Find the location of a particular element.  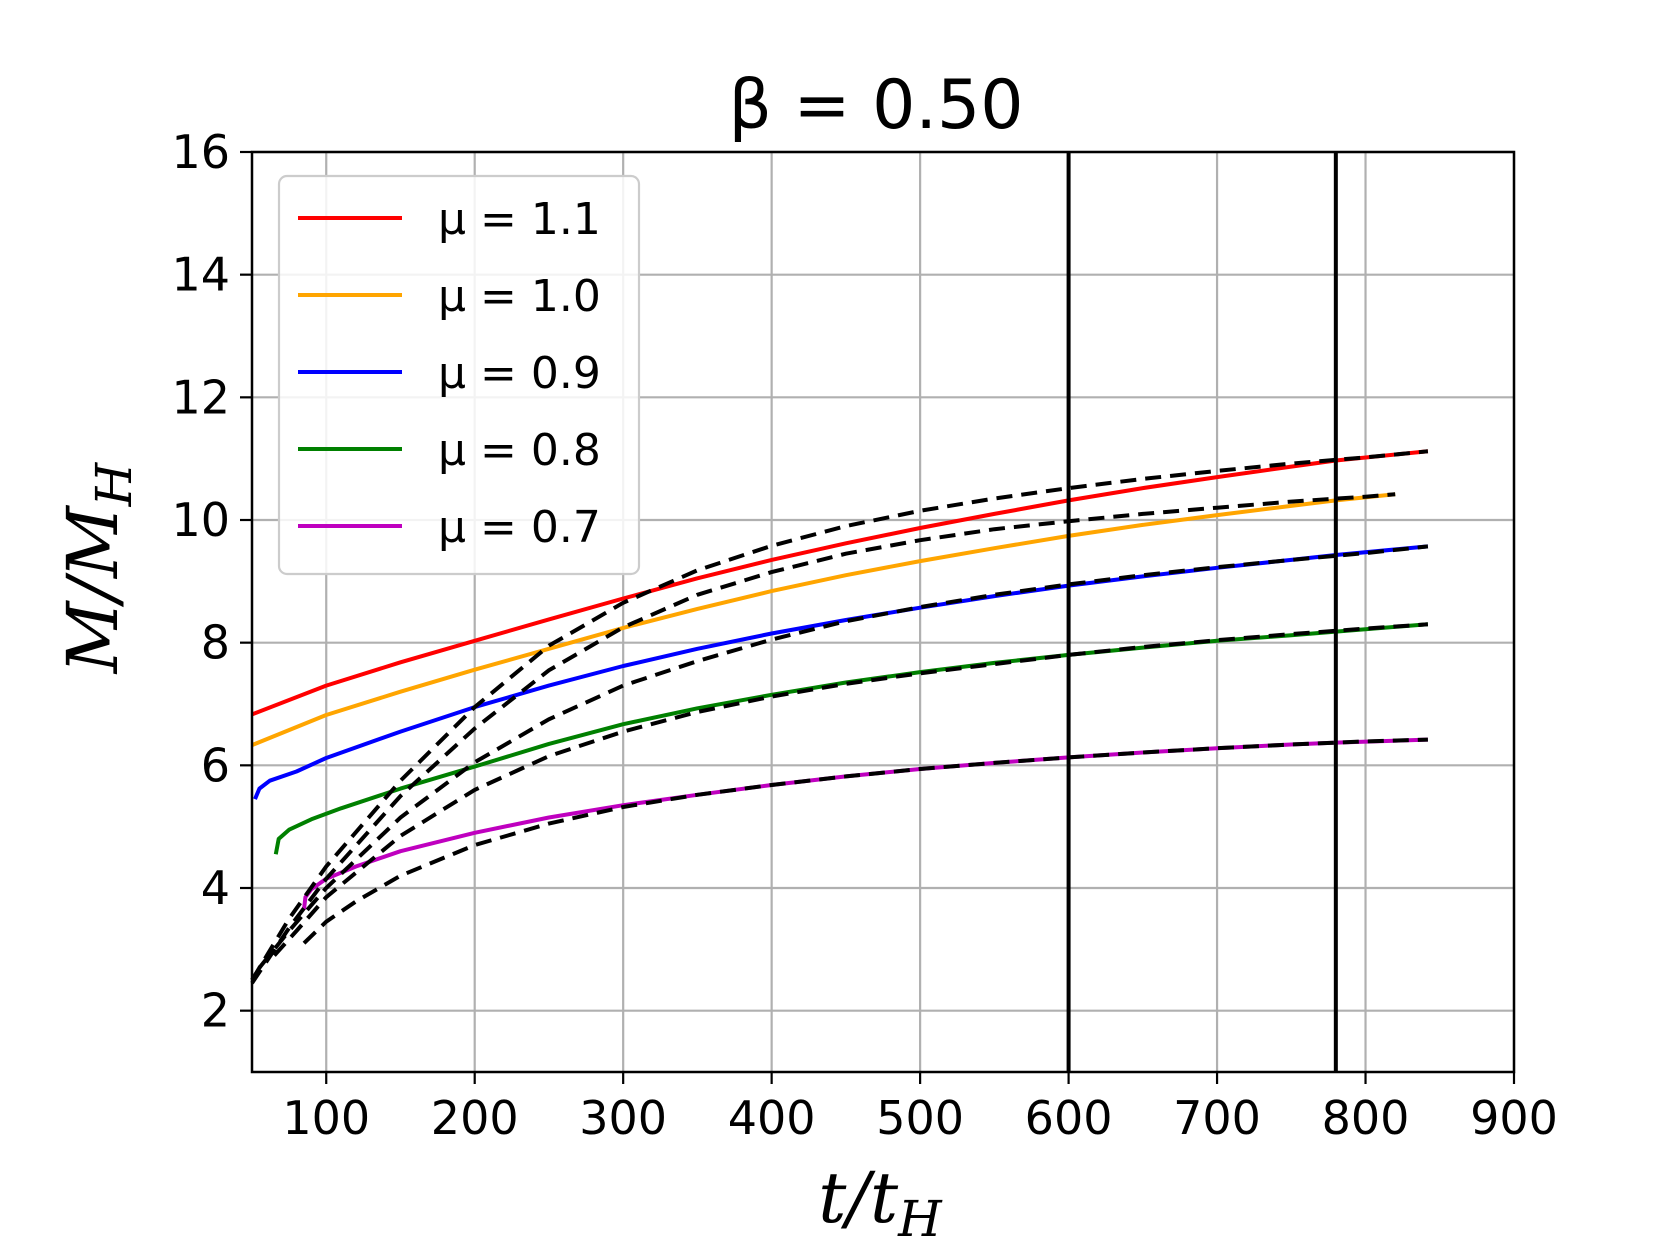

y-tick-label: 16 is located at coordinates (200, 152).